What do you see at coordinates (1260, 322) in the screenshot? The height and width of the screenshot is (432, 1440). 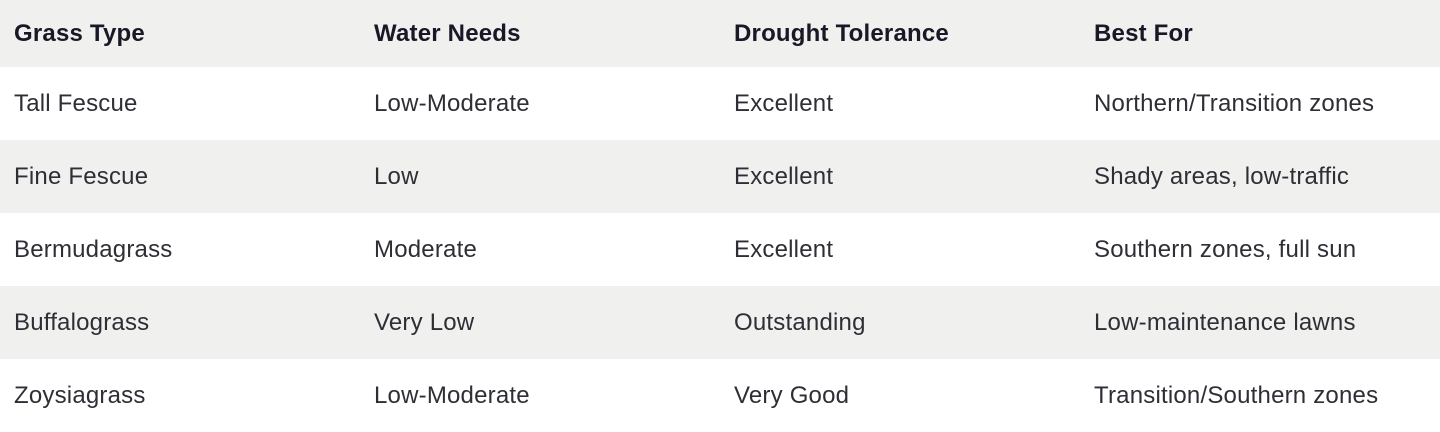 I see `table-cell: Low-maintenance lawns` at bounding box center [1260, 322].